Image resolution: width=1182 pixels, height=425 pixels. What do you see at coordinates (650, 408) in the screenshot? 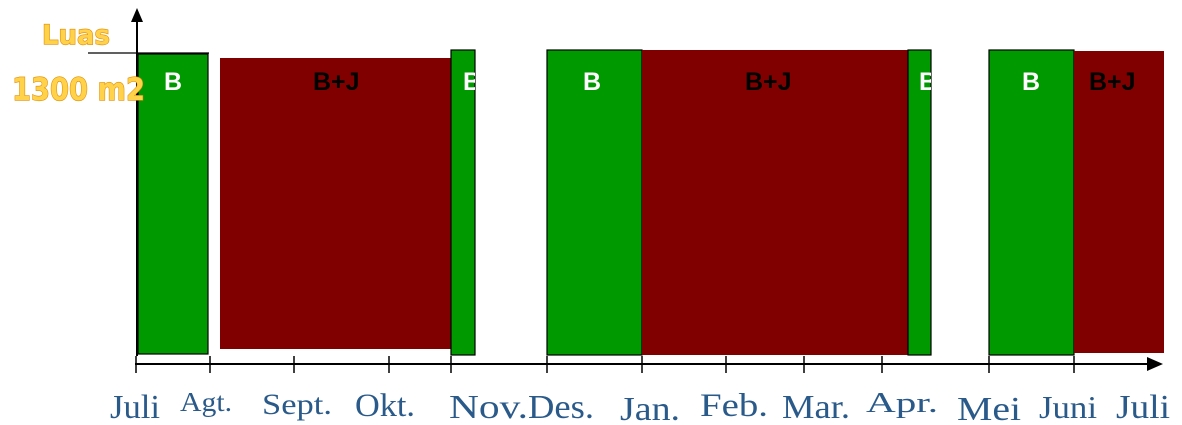
I see `month-label-jan: Jan.` at bounding box center [650, 408].